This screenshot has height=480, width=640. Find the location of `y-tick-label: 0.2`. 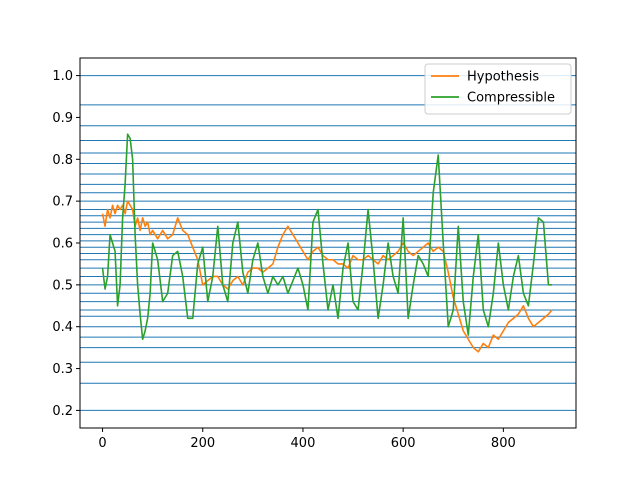

y-tick-label: 0.2 is located at coordinates (62, 411).